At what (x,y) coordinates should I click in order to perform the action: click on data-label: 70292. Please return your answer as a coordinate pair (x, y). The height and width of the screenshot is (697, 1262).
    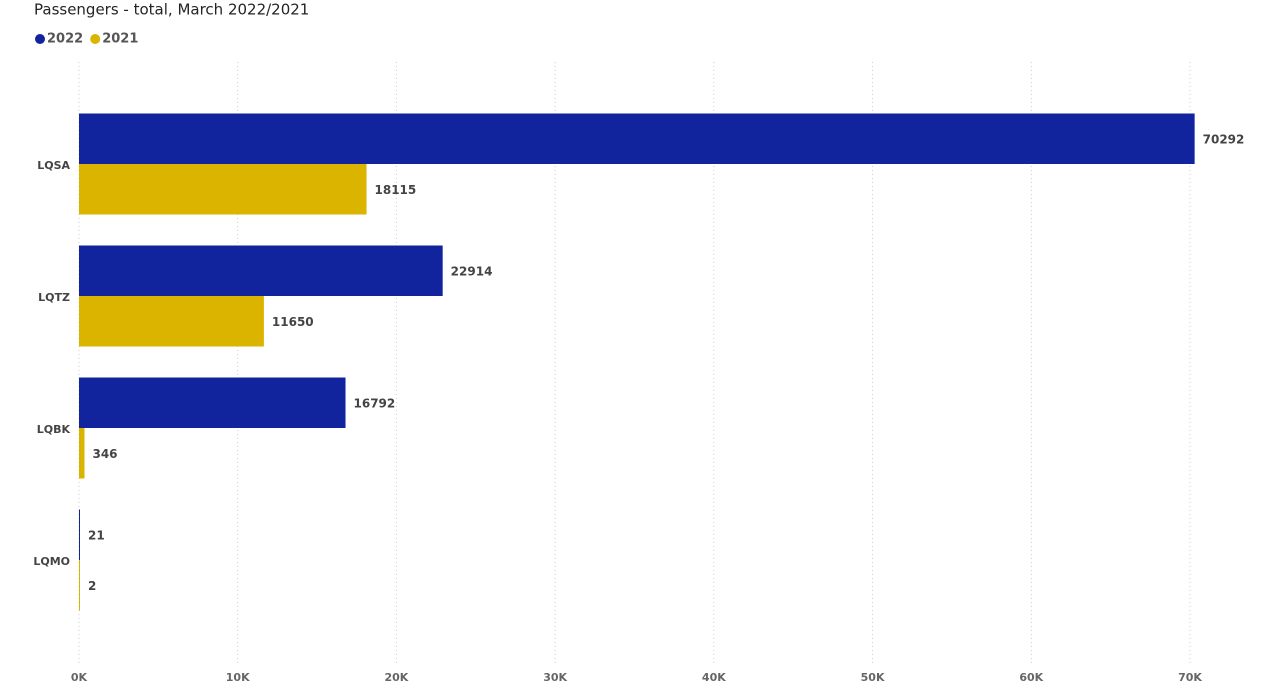
    Looking at the image, I should click on (1224, 139).